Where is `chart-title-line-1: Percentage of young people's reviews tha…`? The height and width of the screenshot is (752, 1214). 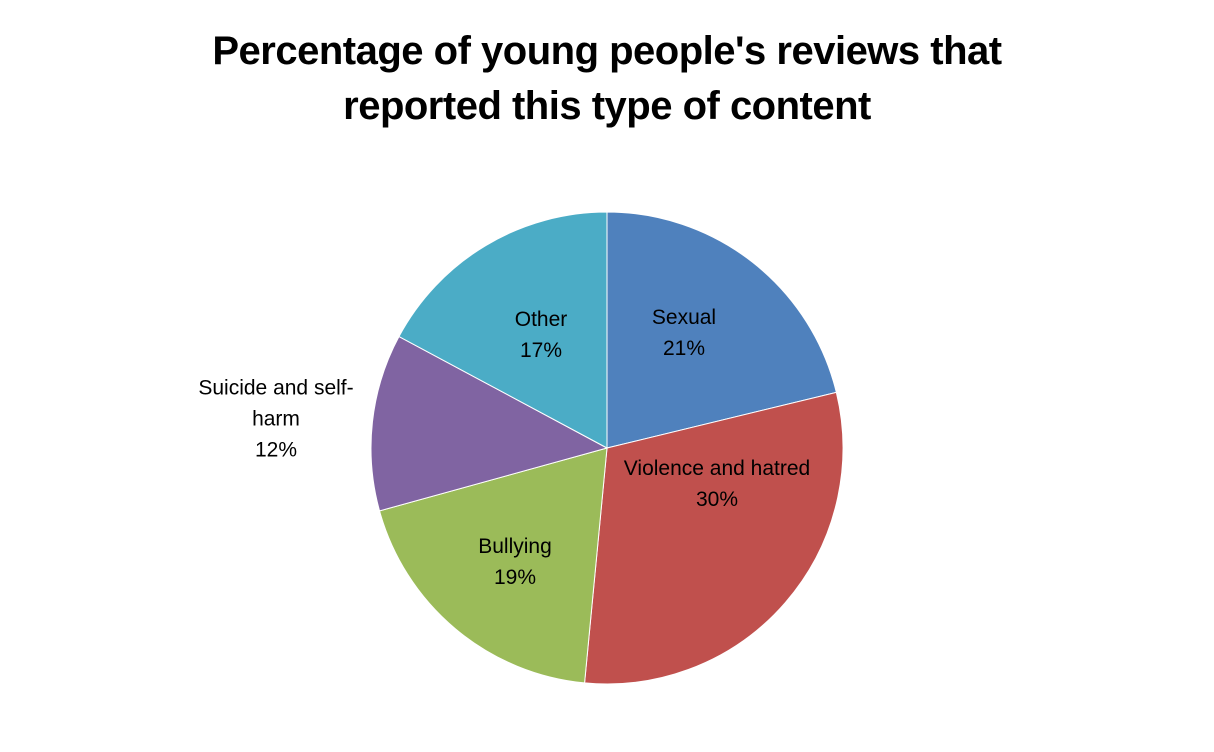
chart-title-line-1: Percentage of young people's reviews tha… is located at coordinates (607, 51).